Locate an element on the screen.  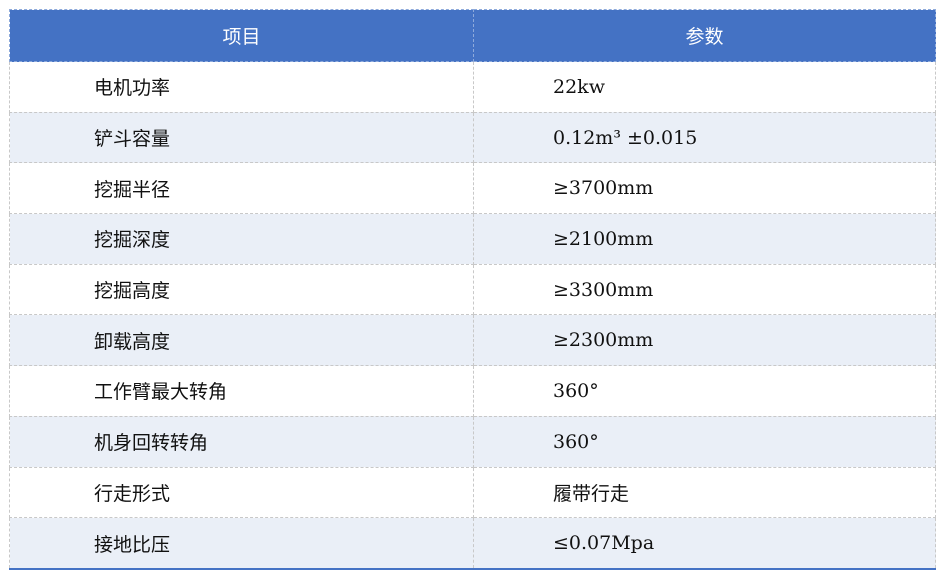
item-cell: 行走形式 is located at coordinates (241, 492).